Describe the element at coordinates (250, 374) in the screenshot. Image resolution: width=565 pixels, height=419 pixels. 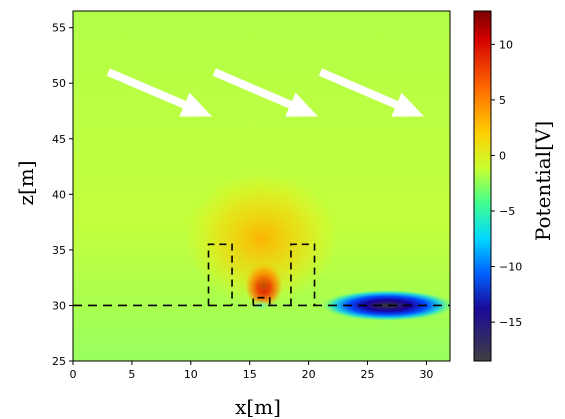
I see `x-tick-label: 15` at that location.